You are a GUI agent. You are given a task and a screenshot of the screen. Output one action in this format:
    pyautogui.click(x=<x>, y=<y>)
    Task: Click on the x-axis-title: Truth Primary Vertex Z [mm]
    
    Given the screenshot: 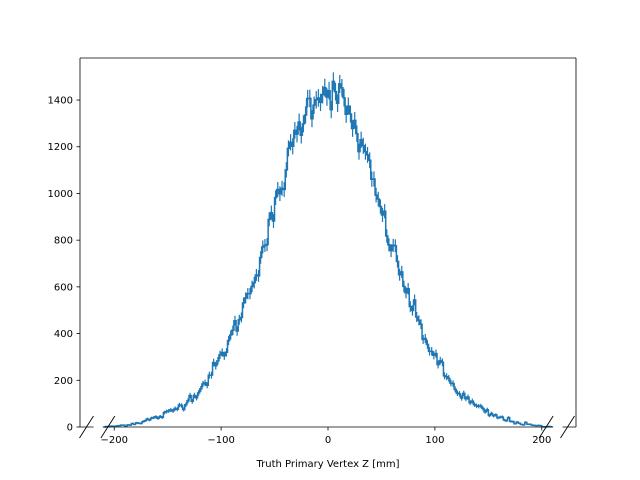 What is the action you would take?
    pyautogui.click(x=328, y=464)
    